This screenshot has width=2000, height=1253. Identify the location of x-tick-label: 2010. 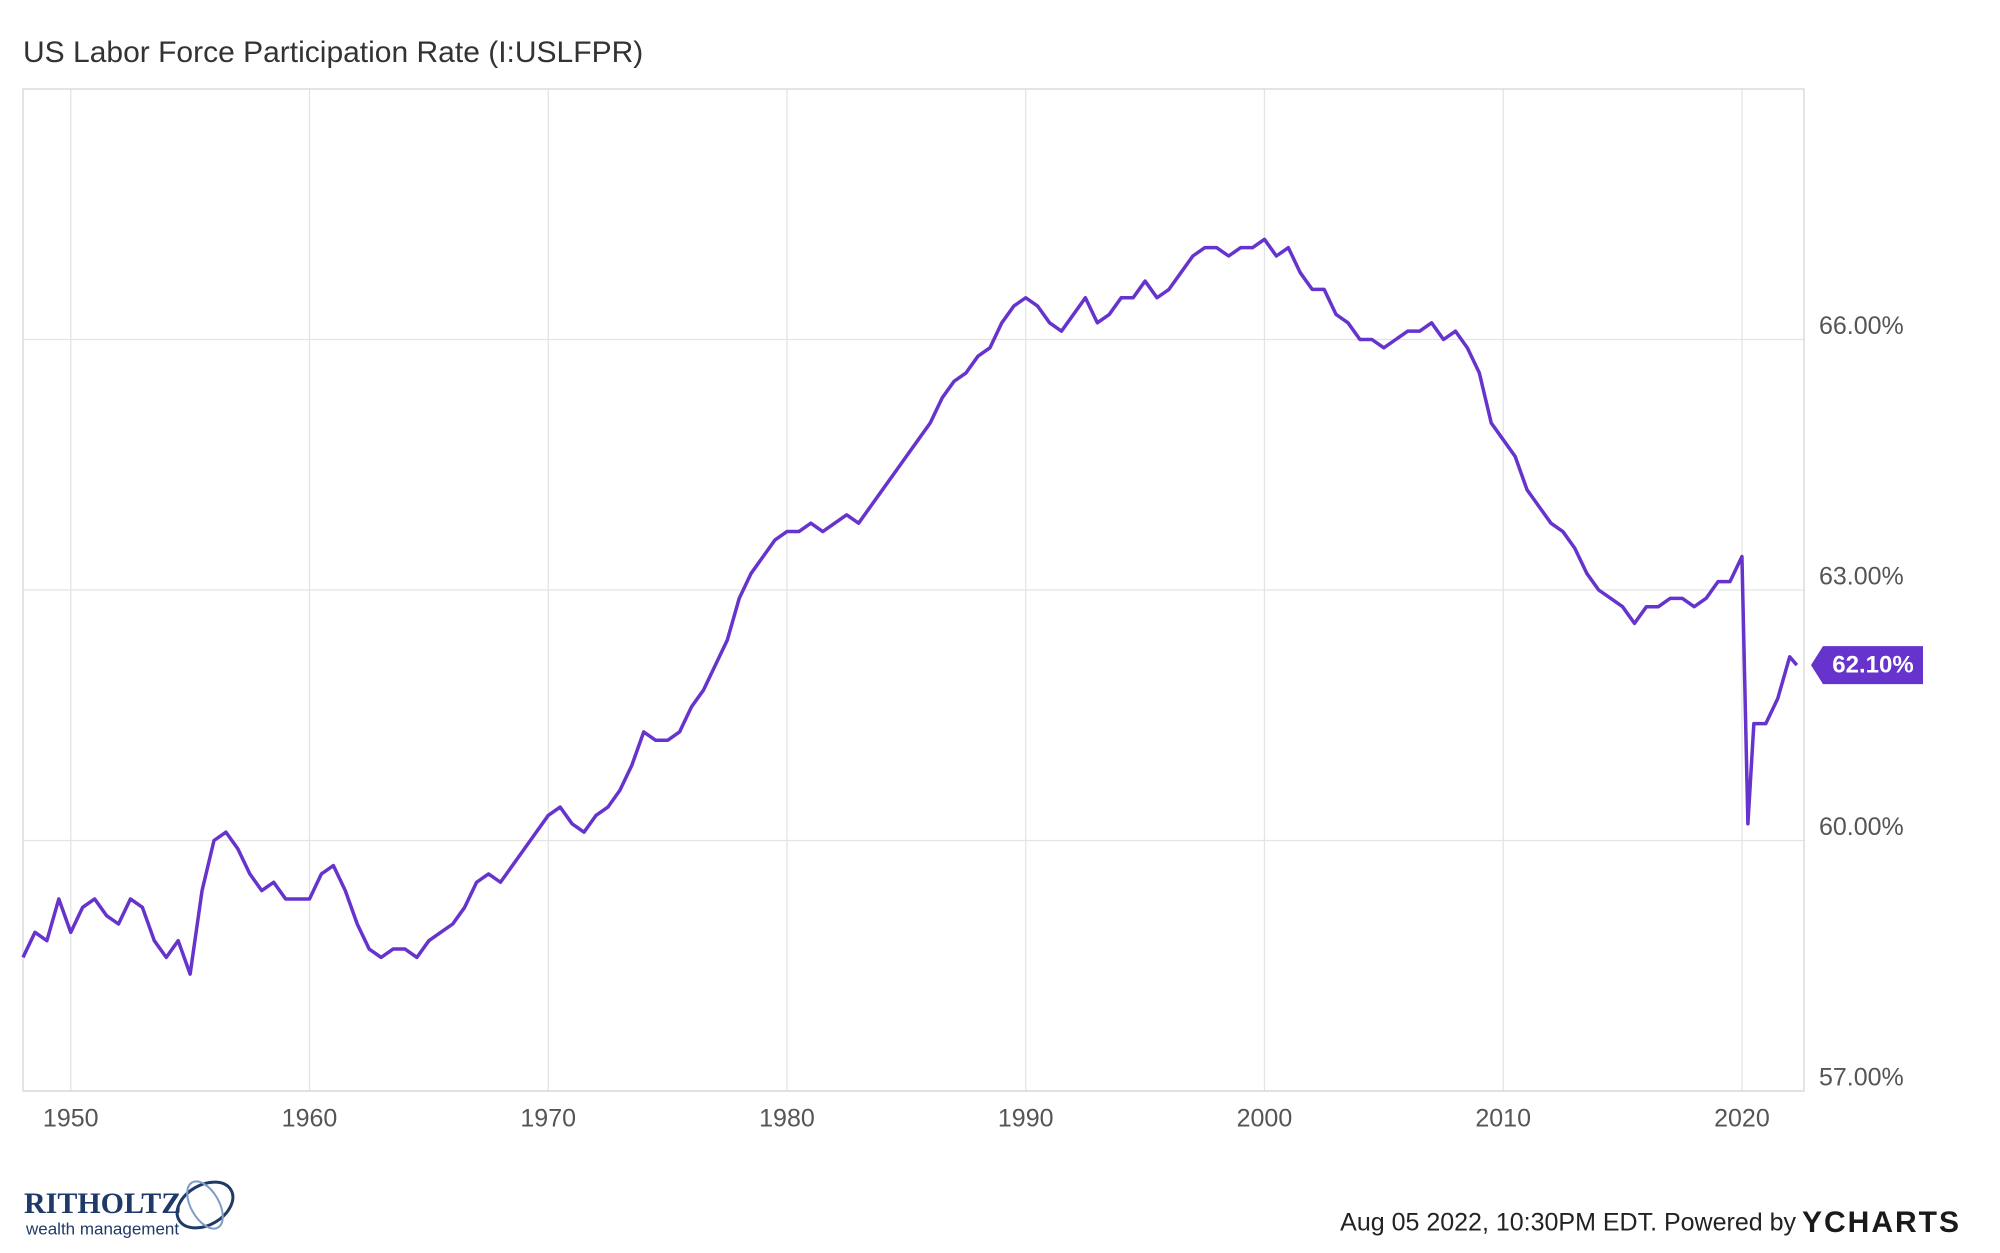
(1503, 1119).